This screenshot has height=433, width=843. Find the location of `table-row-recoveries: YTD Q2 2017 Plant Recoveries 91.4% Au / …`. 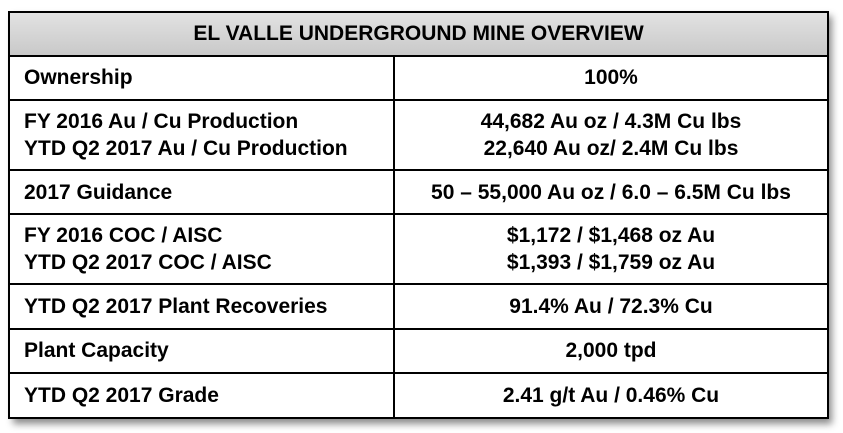

table-row-recoveries: YTD Q2 2017 Plant Recoveries 91.4% Au / … is located at coordinates (418, 306).